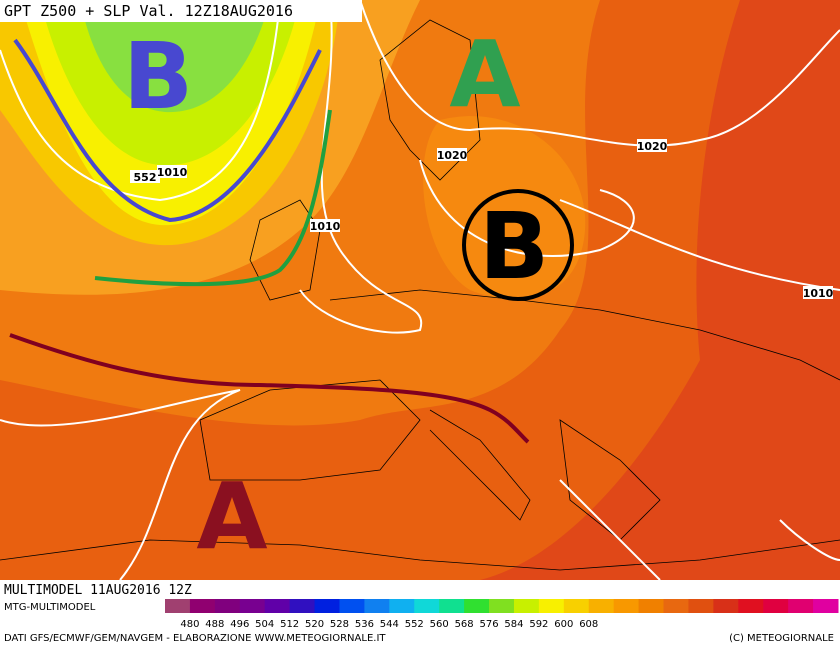 Image resolution: width=840 pixels, height=648 pixels. I want to click on map-title: GPT Z500 + SLP Val. 12Z18AUG2016, so click(148, 11).